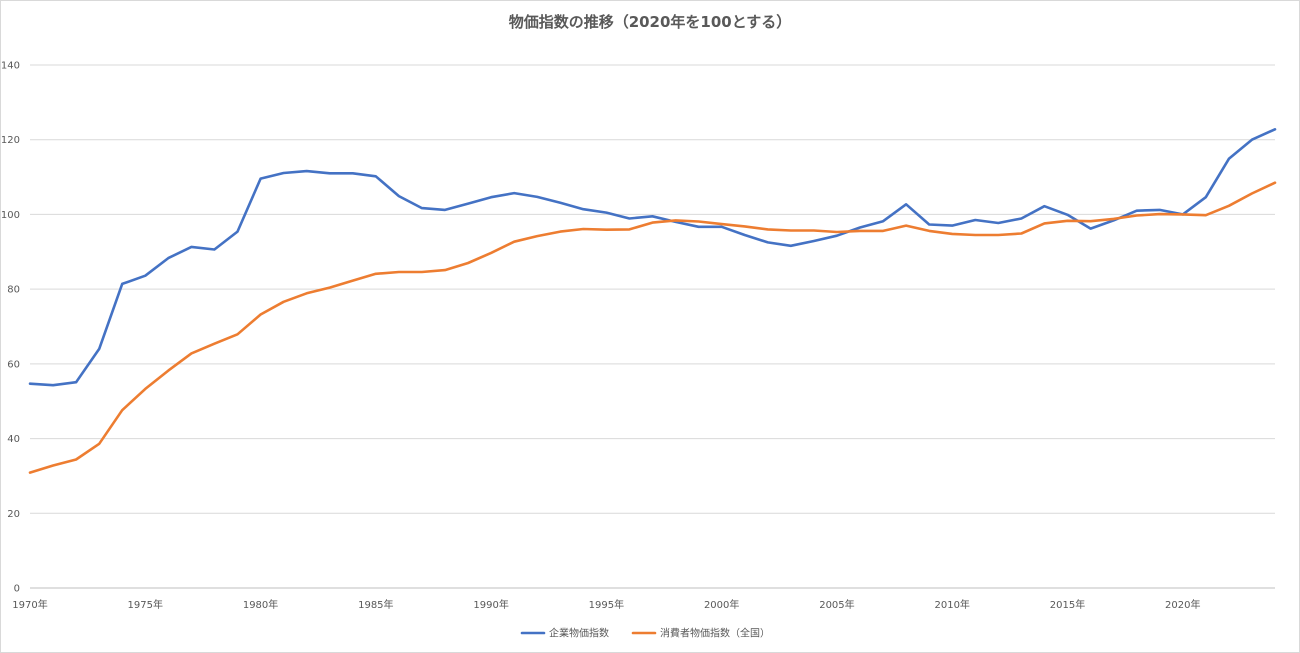 This screenshot has width=1300, height=653. I want to click on y-tick-label: 100, so click(10, 215).